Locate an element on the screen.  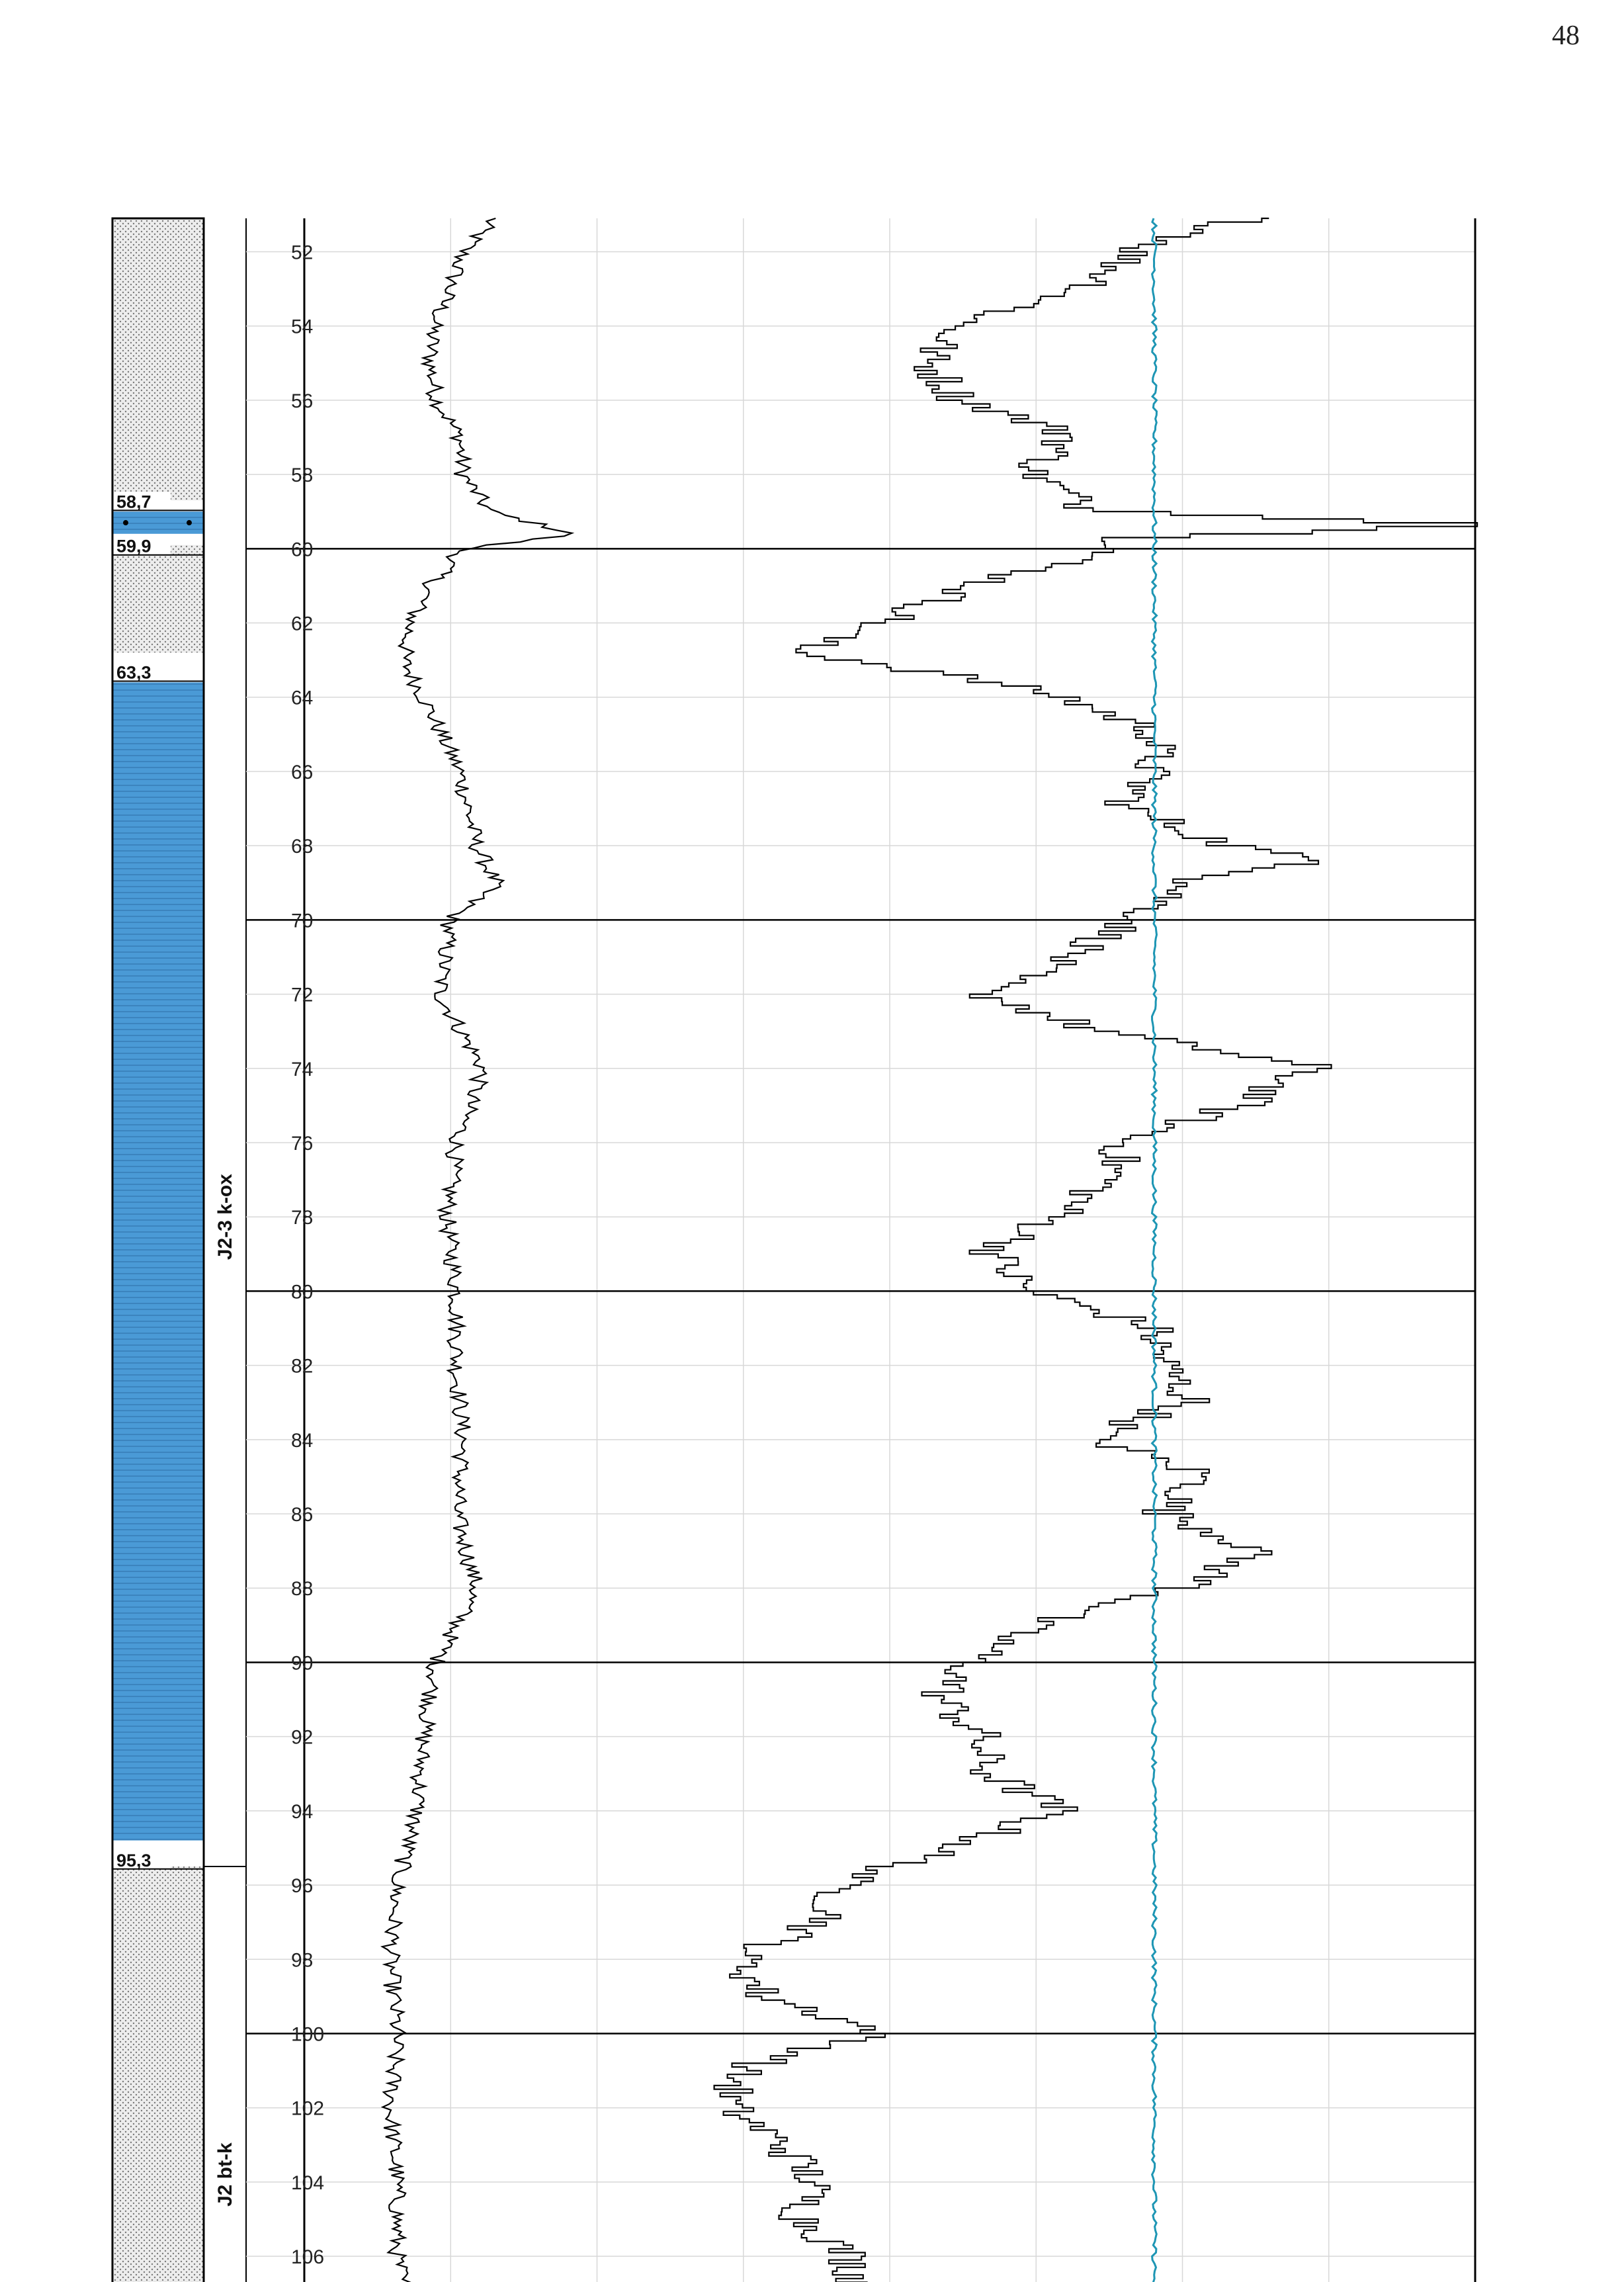
depth-tick-label: 58 is located at coordinates (302, 475).